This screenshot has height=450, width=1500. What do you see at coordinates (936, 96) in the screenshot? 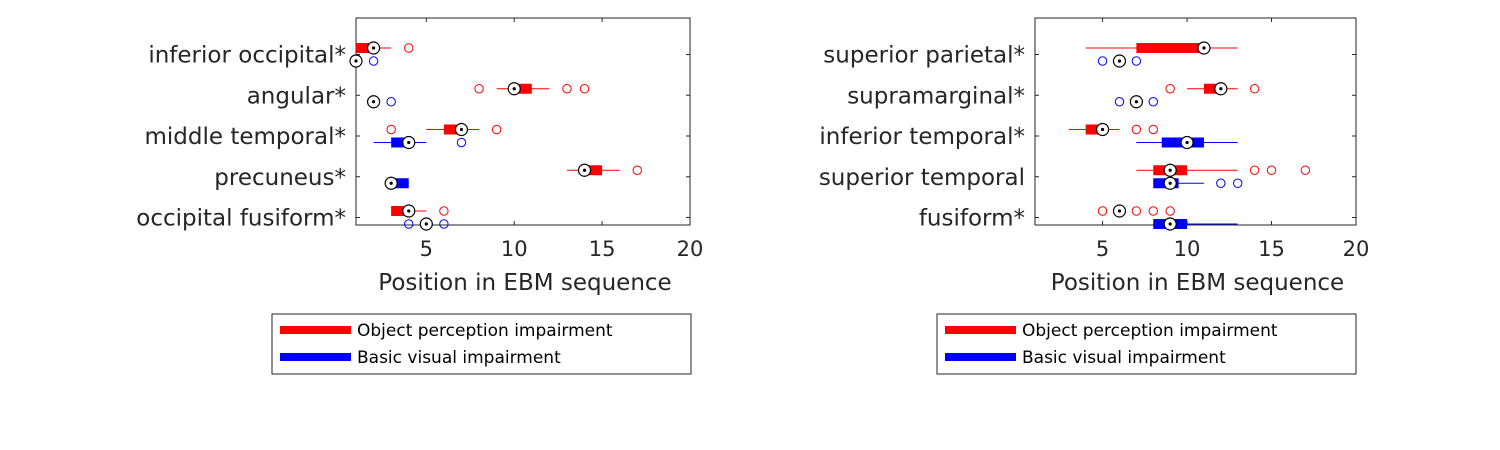
I see `y-tick-label: supramarginal*` at bounding box center [936, 96].